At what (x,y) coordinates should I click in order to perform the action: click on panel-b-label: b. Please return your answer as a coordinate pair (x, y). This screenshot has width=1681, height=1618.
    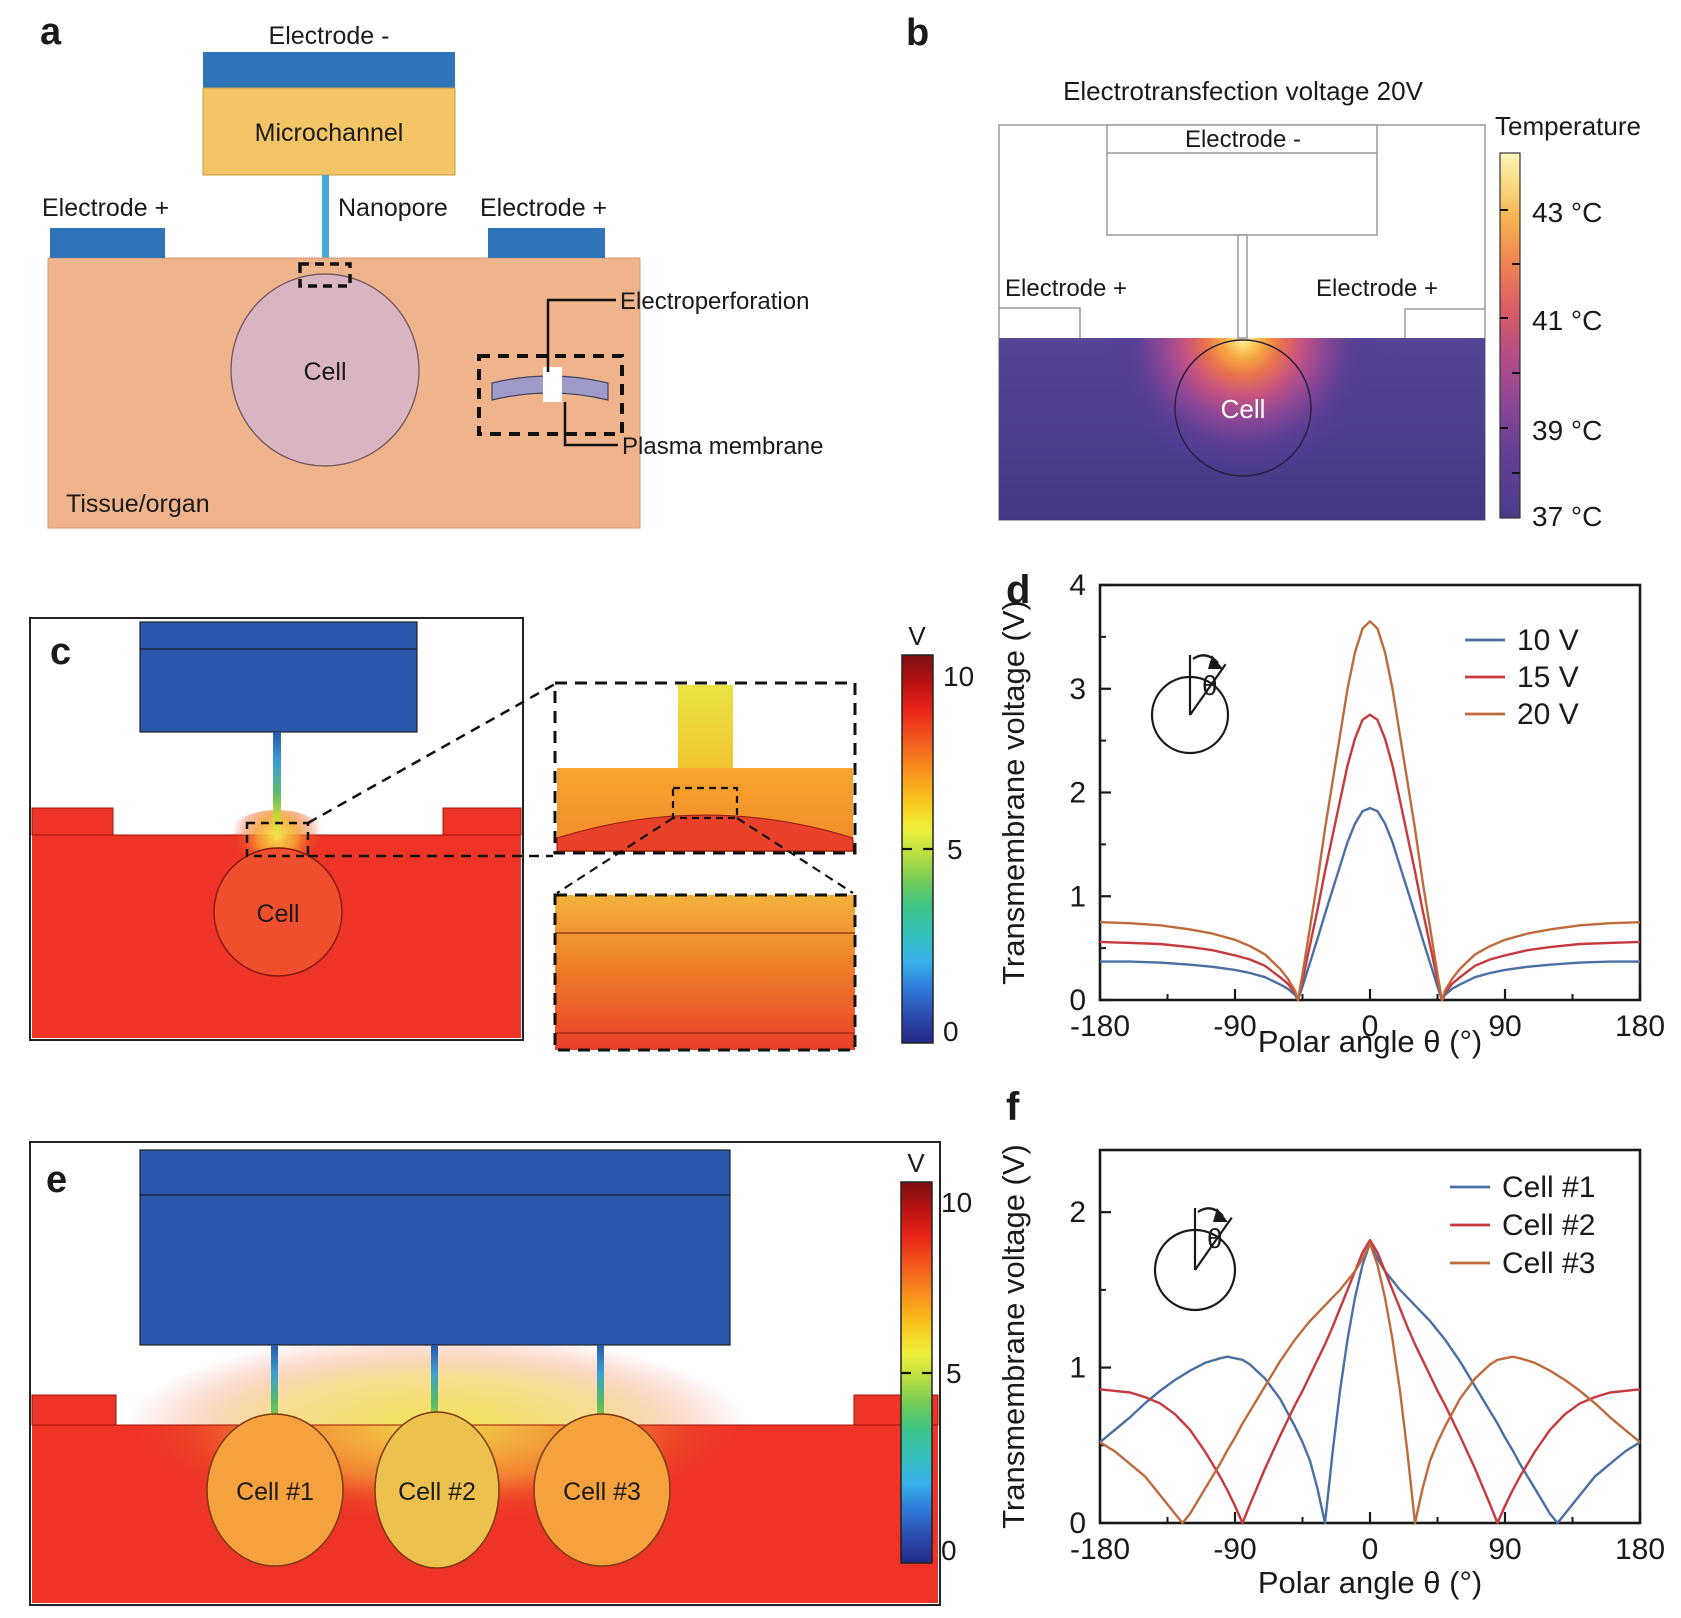
    Looking at the image, I should click on (917, 33).